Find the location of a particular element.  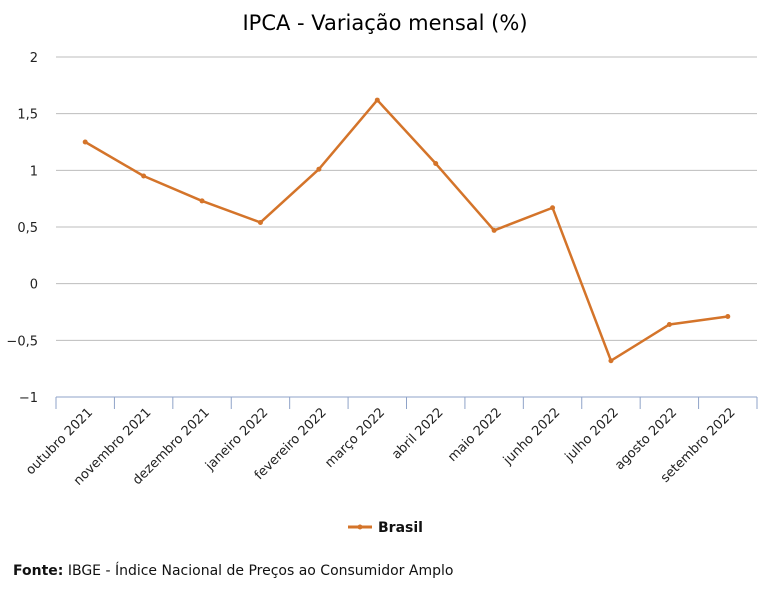

y-tick-label: 0 is located at coordinates (34, 285).